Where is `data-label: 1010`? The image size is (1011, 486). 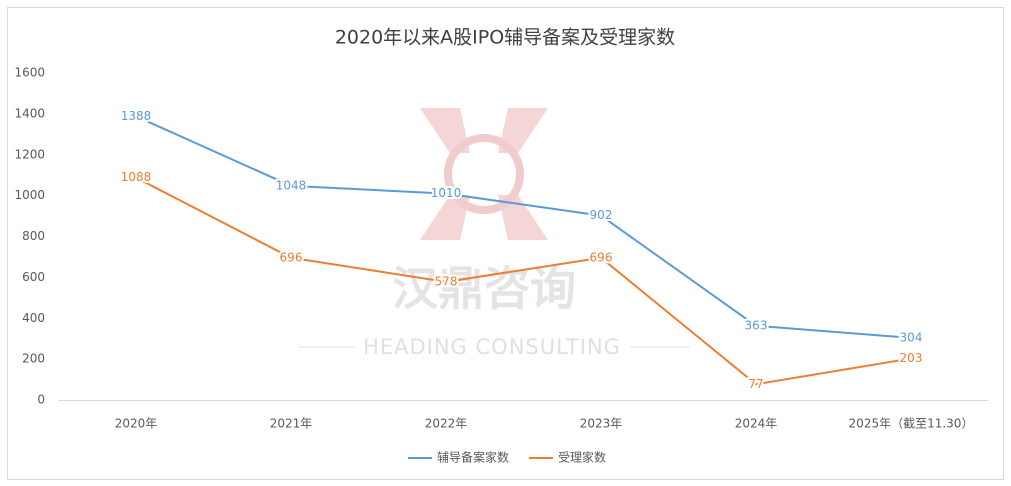 data-label: 1010 is located at coordinates (446, 193).